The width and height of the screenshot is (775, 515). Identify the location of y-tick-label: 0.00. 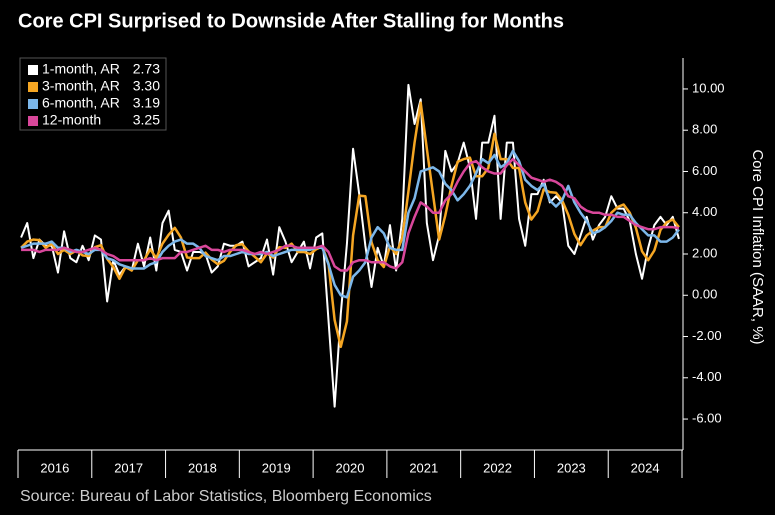
(704, 294).